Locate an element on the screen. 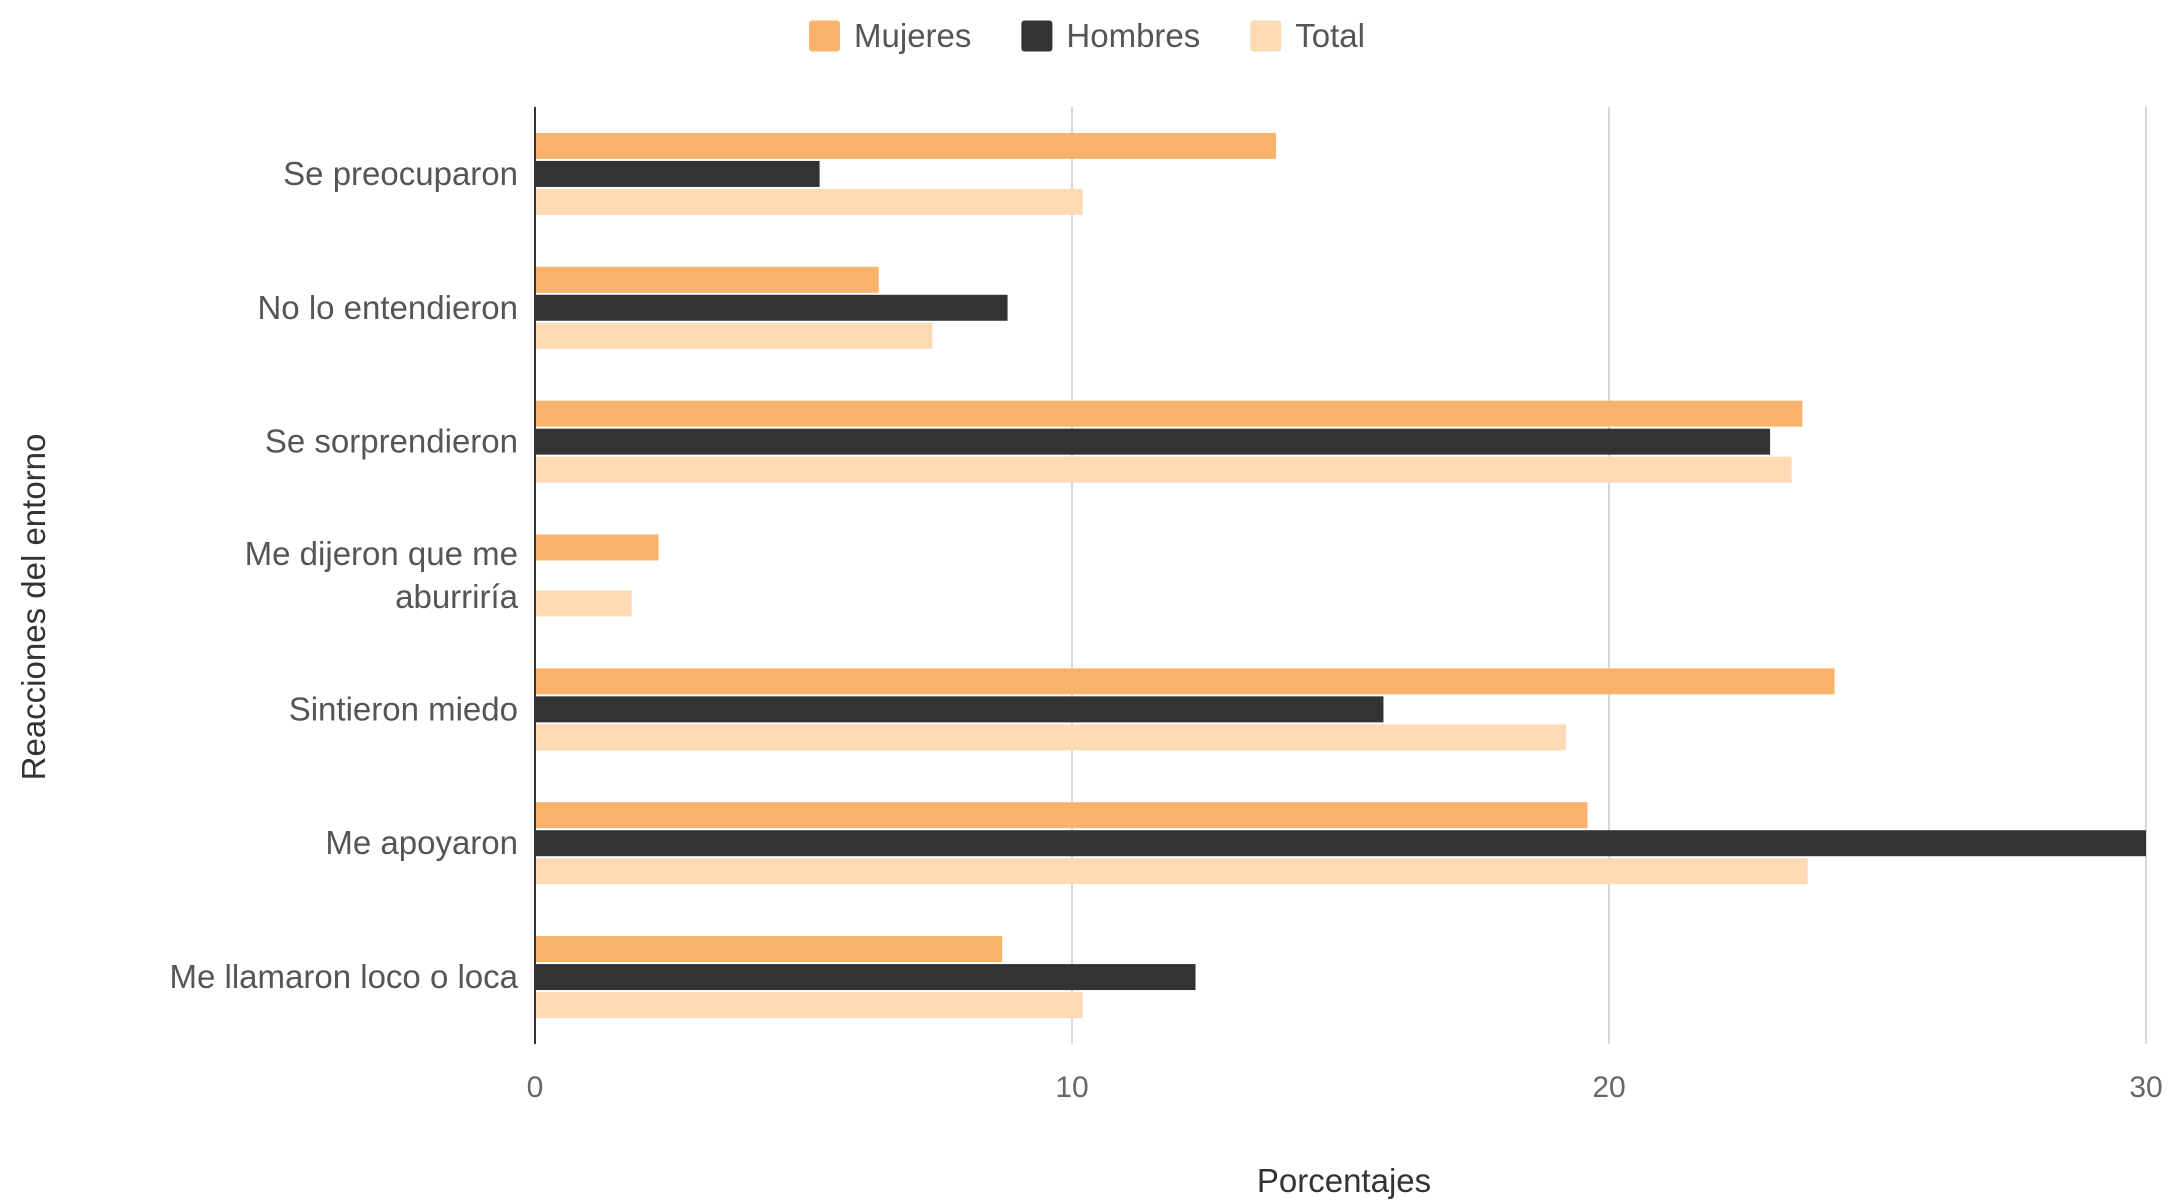 This screenshot has width=2171, height=1202. category-label: Me dijeron que me is located at coordinates (381, 553).